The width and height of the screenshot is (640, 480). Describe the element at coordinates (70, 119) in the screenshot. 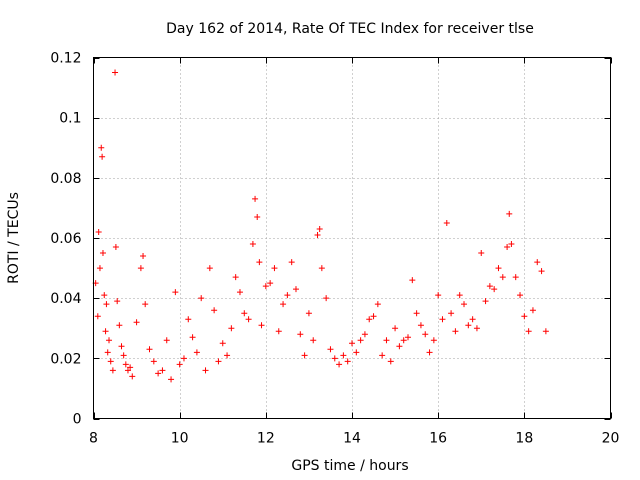

I see `y-tick-label: 0.1` at that location.